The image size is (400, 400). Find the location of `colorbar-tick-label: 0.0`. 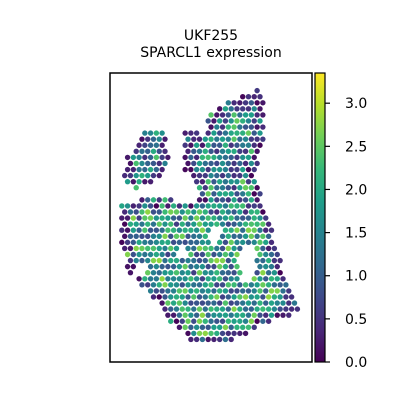

colorbar-tick-label: 0.0 is located at coordinates (356, 363).